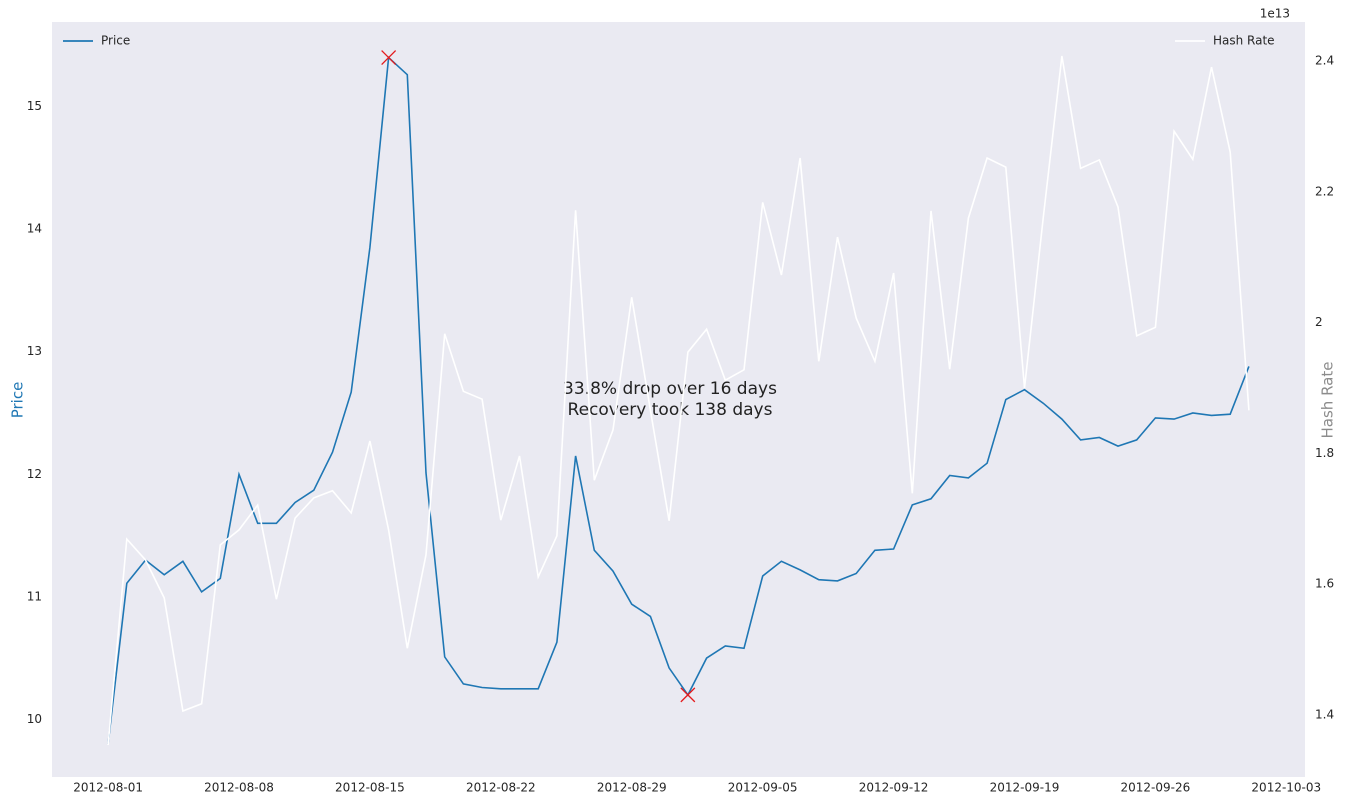  What do you see at coordinates (632, 788) in the screenshot?
I see `x-tick-label: 2012-08-29` at bounding box center [632, 788].